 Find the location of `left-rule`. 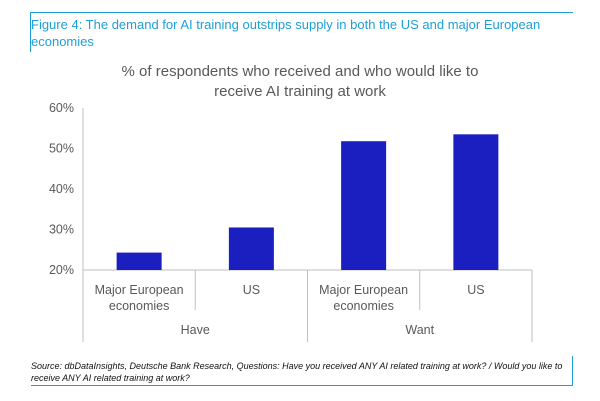

left-rule is located at coordinates (30, 32).